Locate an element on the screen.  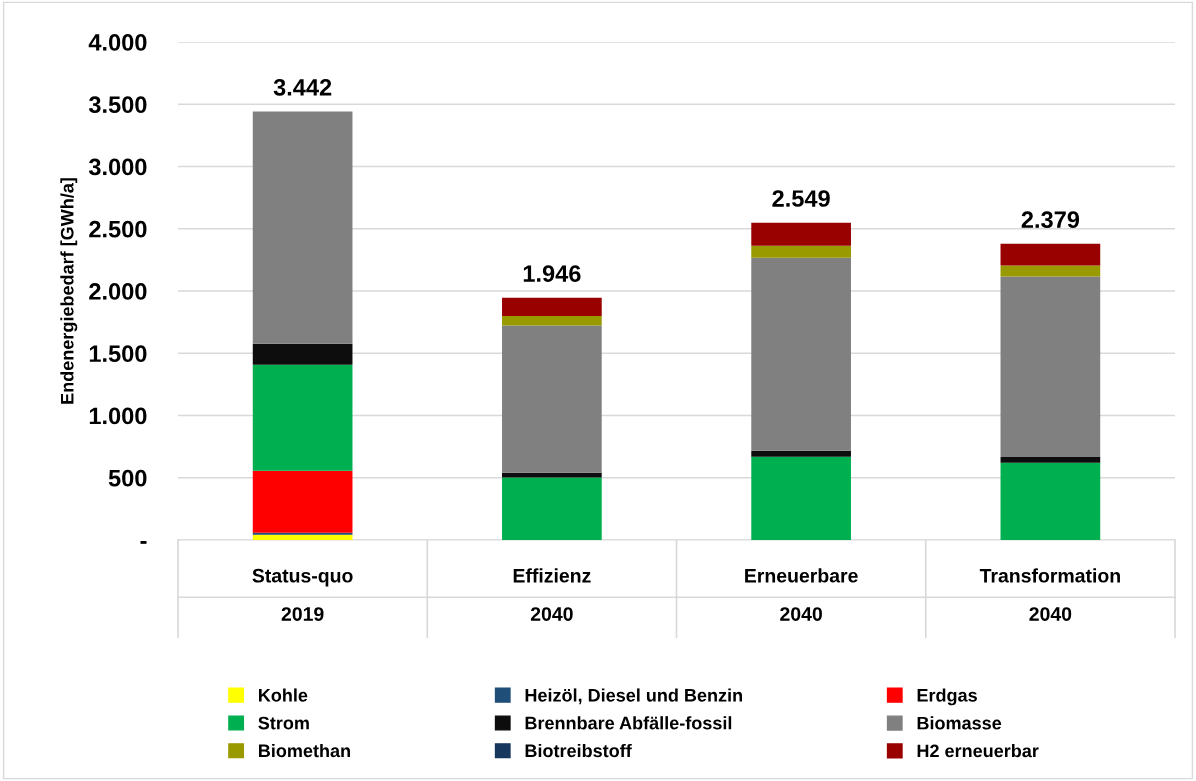
legend-label: Biotreibstoff is located at coordinates (578, 750).